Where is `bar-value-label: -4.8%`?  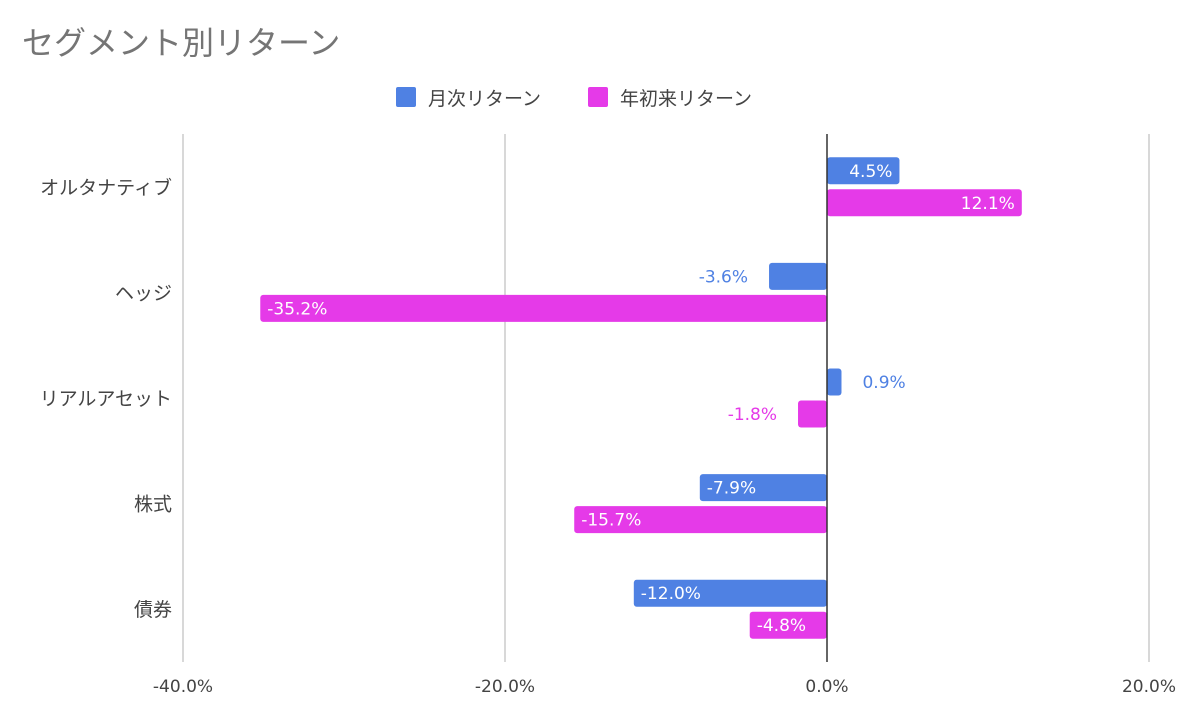 bar-value-label: -4.8% is located at coordinates (781, 626).